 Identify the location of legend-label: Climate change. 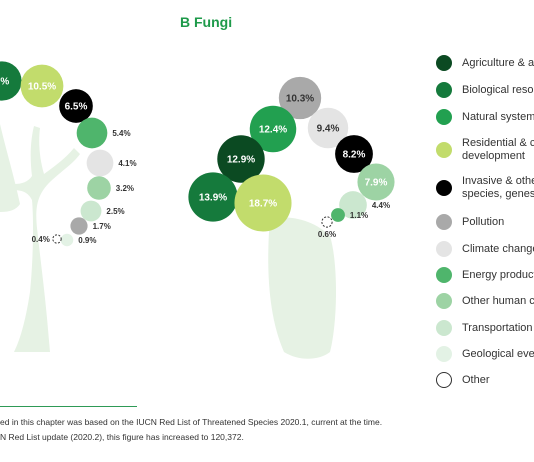
(498, 248).